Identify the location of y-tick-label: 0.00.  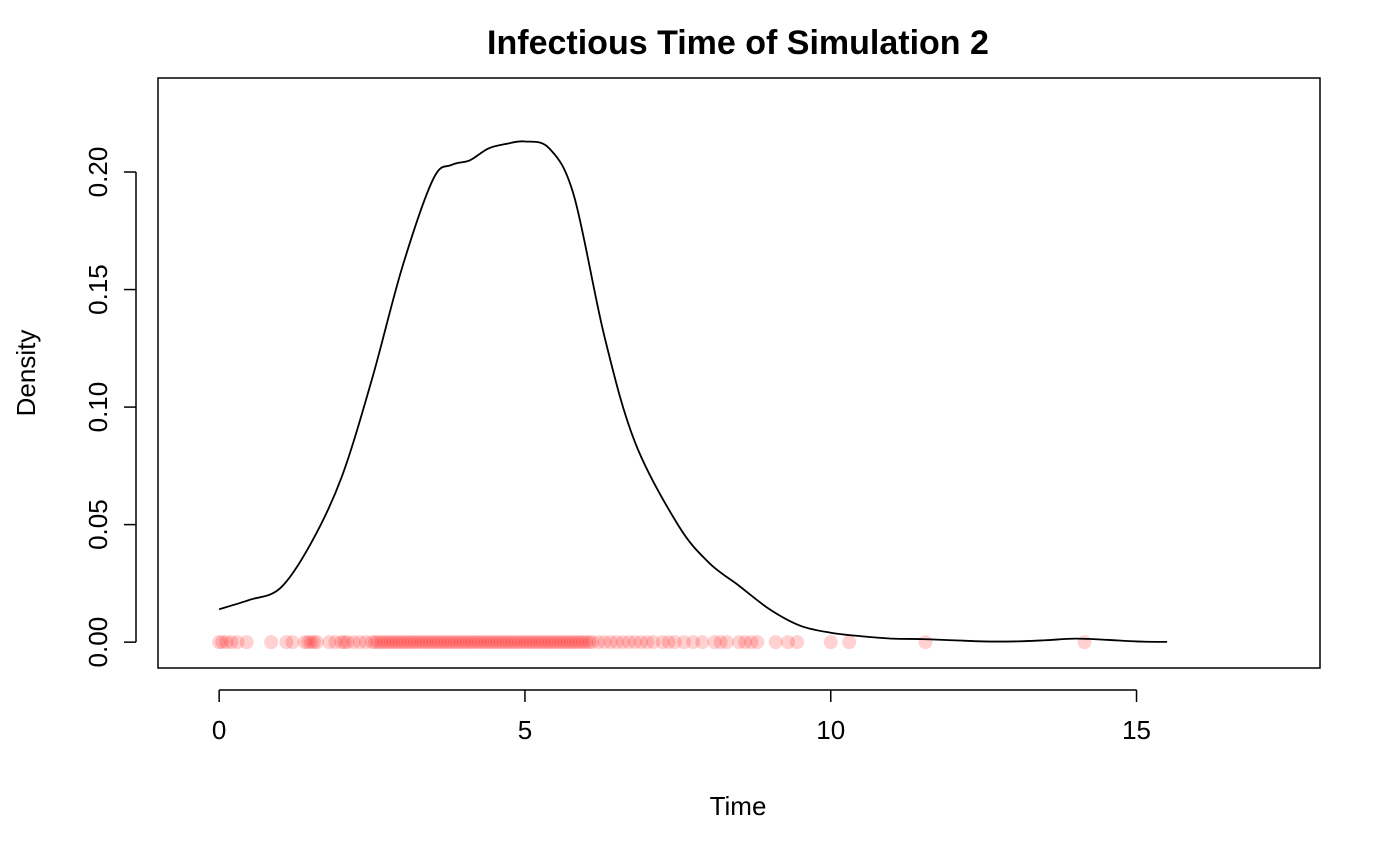
(98, 642).